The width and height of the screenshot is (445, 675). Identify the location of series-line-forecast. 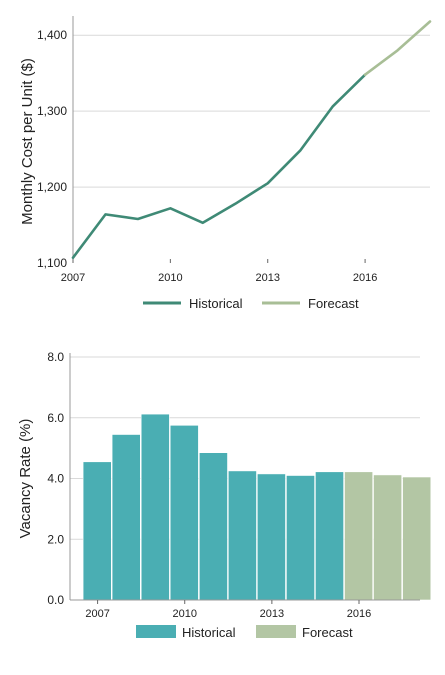
(397, 48).